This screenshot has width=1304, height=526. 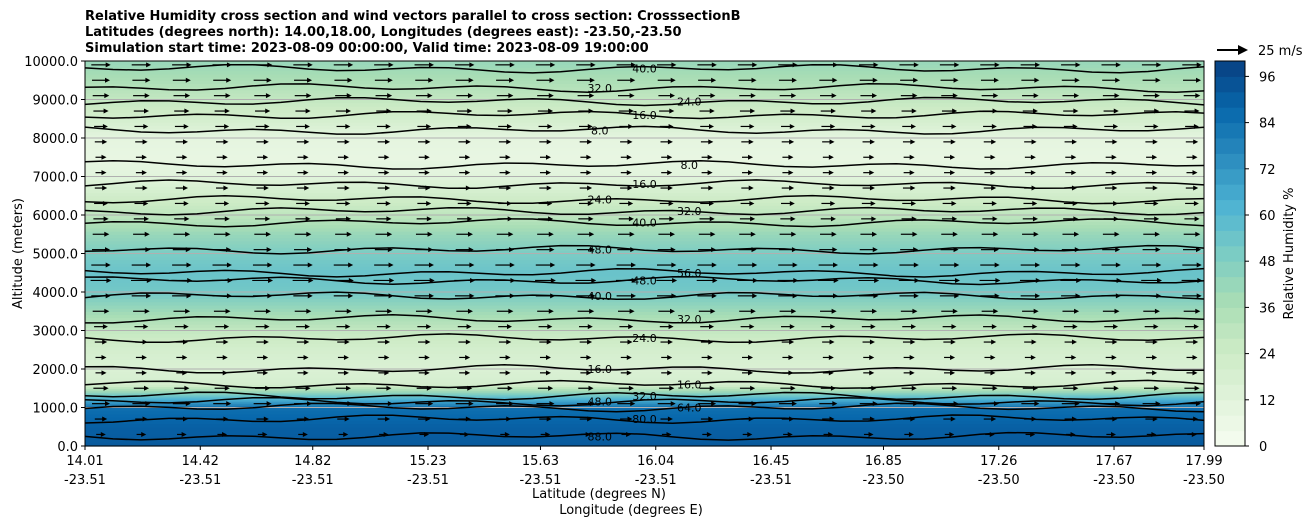 What do you see at coordinates (599, 88) in the screenshot?
I see `contour-label: 32.0` at bounding box center [599, 88].